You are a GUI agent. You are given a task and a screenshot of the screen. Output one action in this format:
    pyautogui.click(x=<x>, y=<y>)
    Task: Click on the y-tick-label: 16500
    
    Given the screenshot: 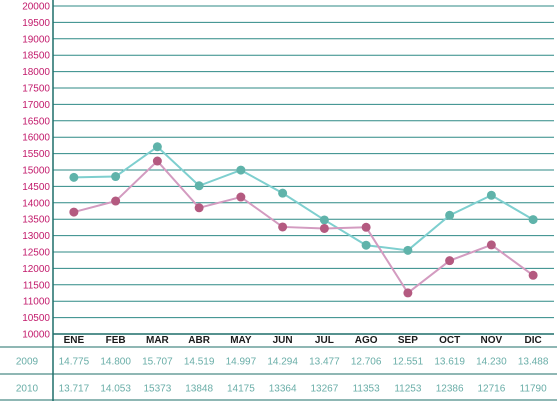 What is the action you would take?
    pyautogui.click(x=36, y=121)
    